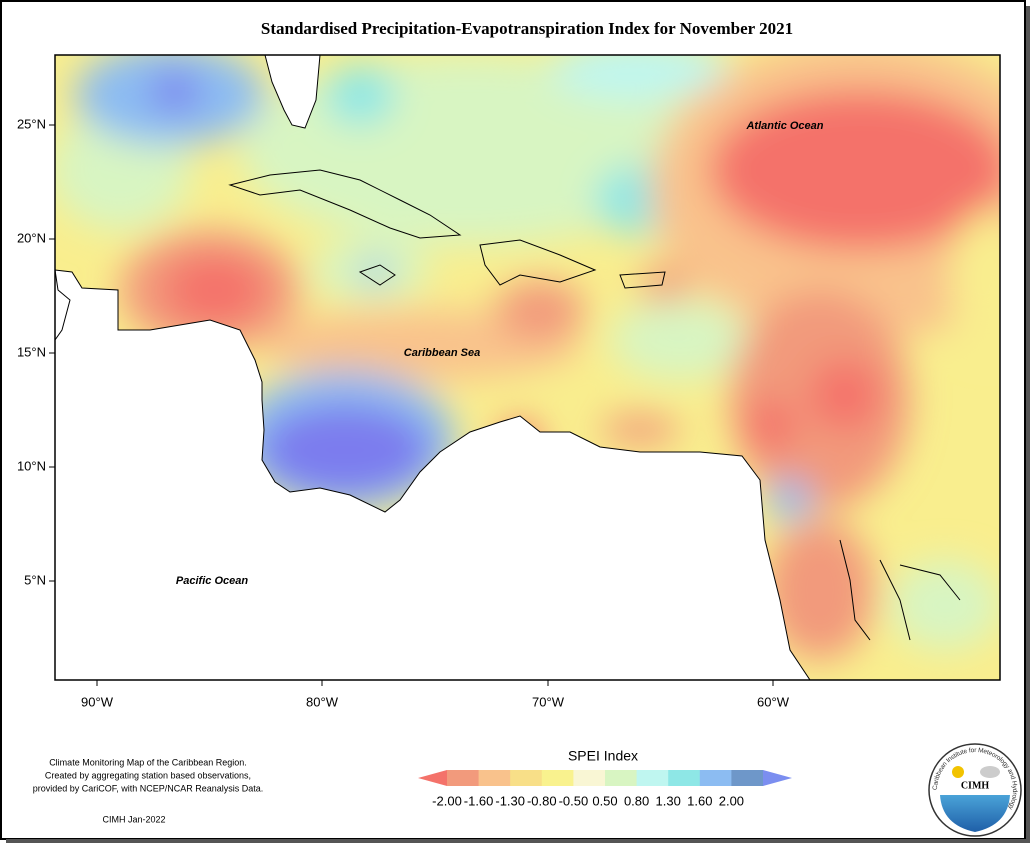 The height and width of the screenshot is (843, 1030). Describe the element at coordinates (538, 262) in the screenshot. I see `hispaniola` at that location.